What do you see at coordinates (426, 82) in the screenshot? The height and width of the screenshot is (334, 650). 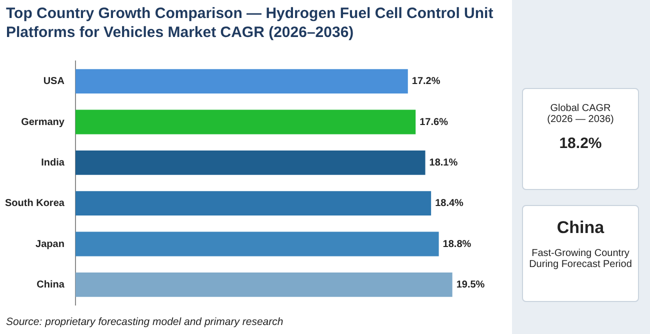 I see `data-label: 17.2%` at bounding box center [426, 82].